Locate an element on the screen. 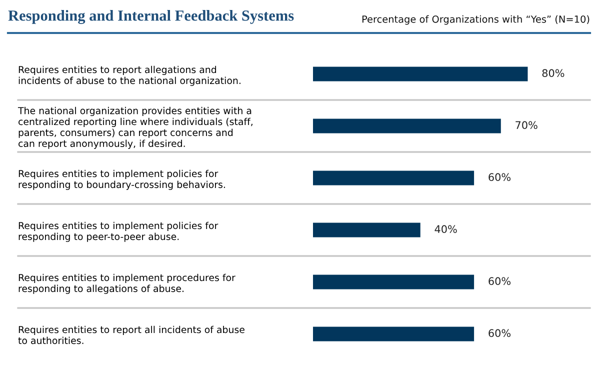  y-tick-label: Requires entities to report all incidents of abuse to authorities. is located at coordinates (131, 335).